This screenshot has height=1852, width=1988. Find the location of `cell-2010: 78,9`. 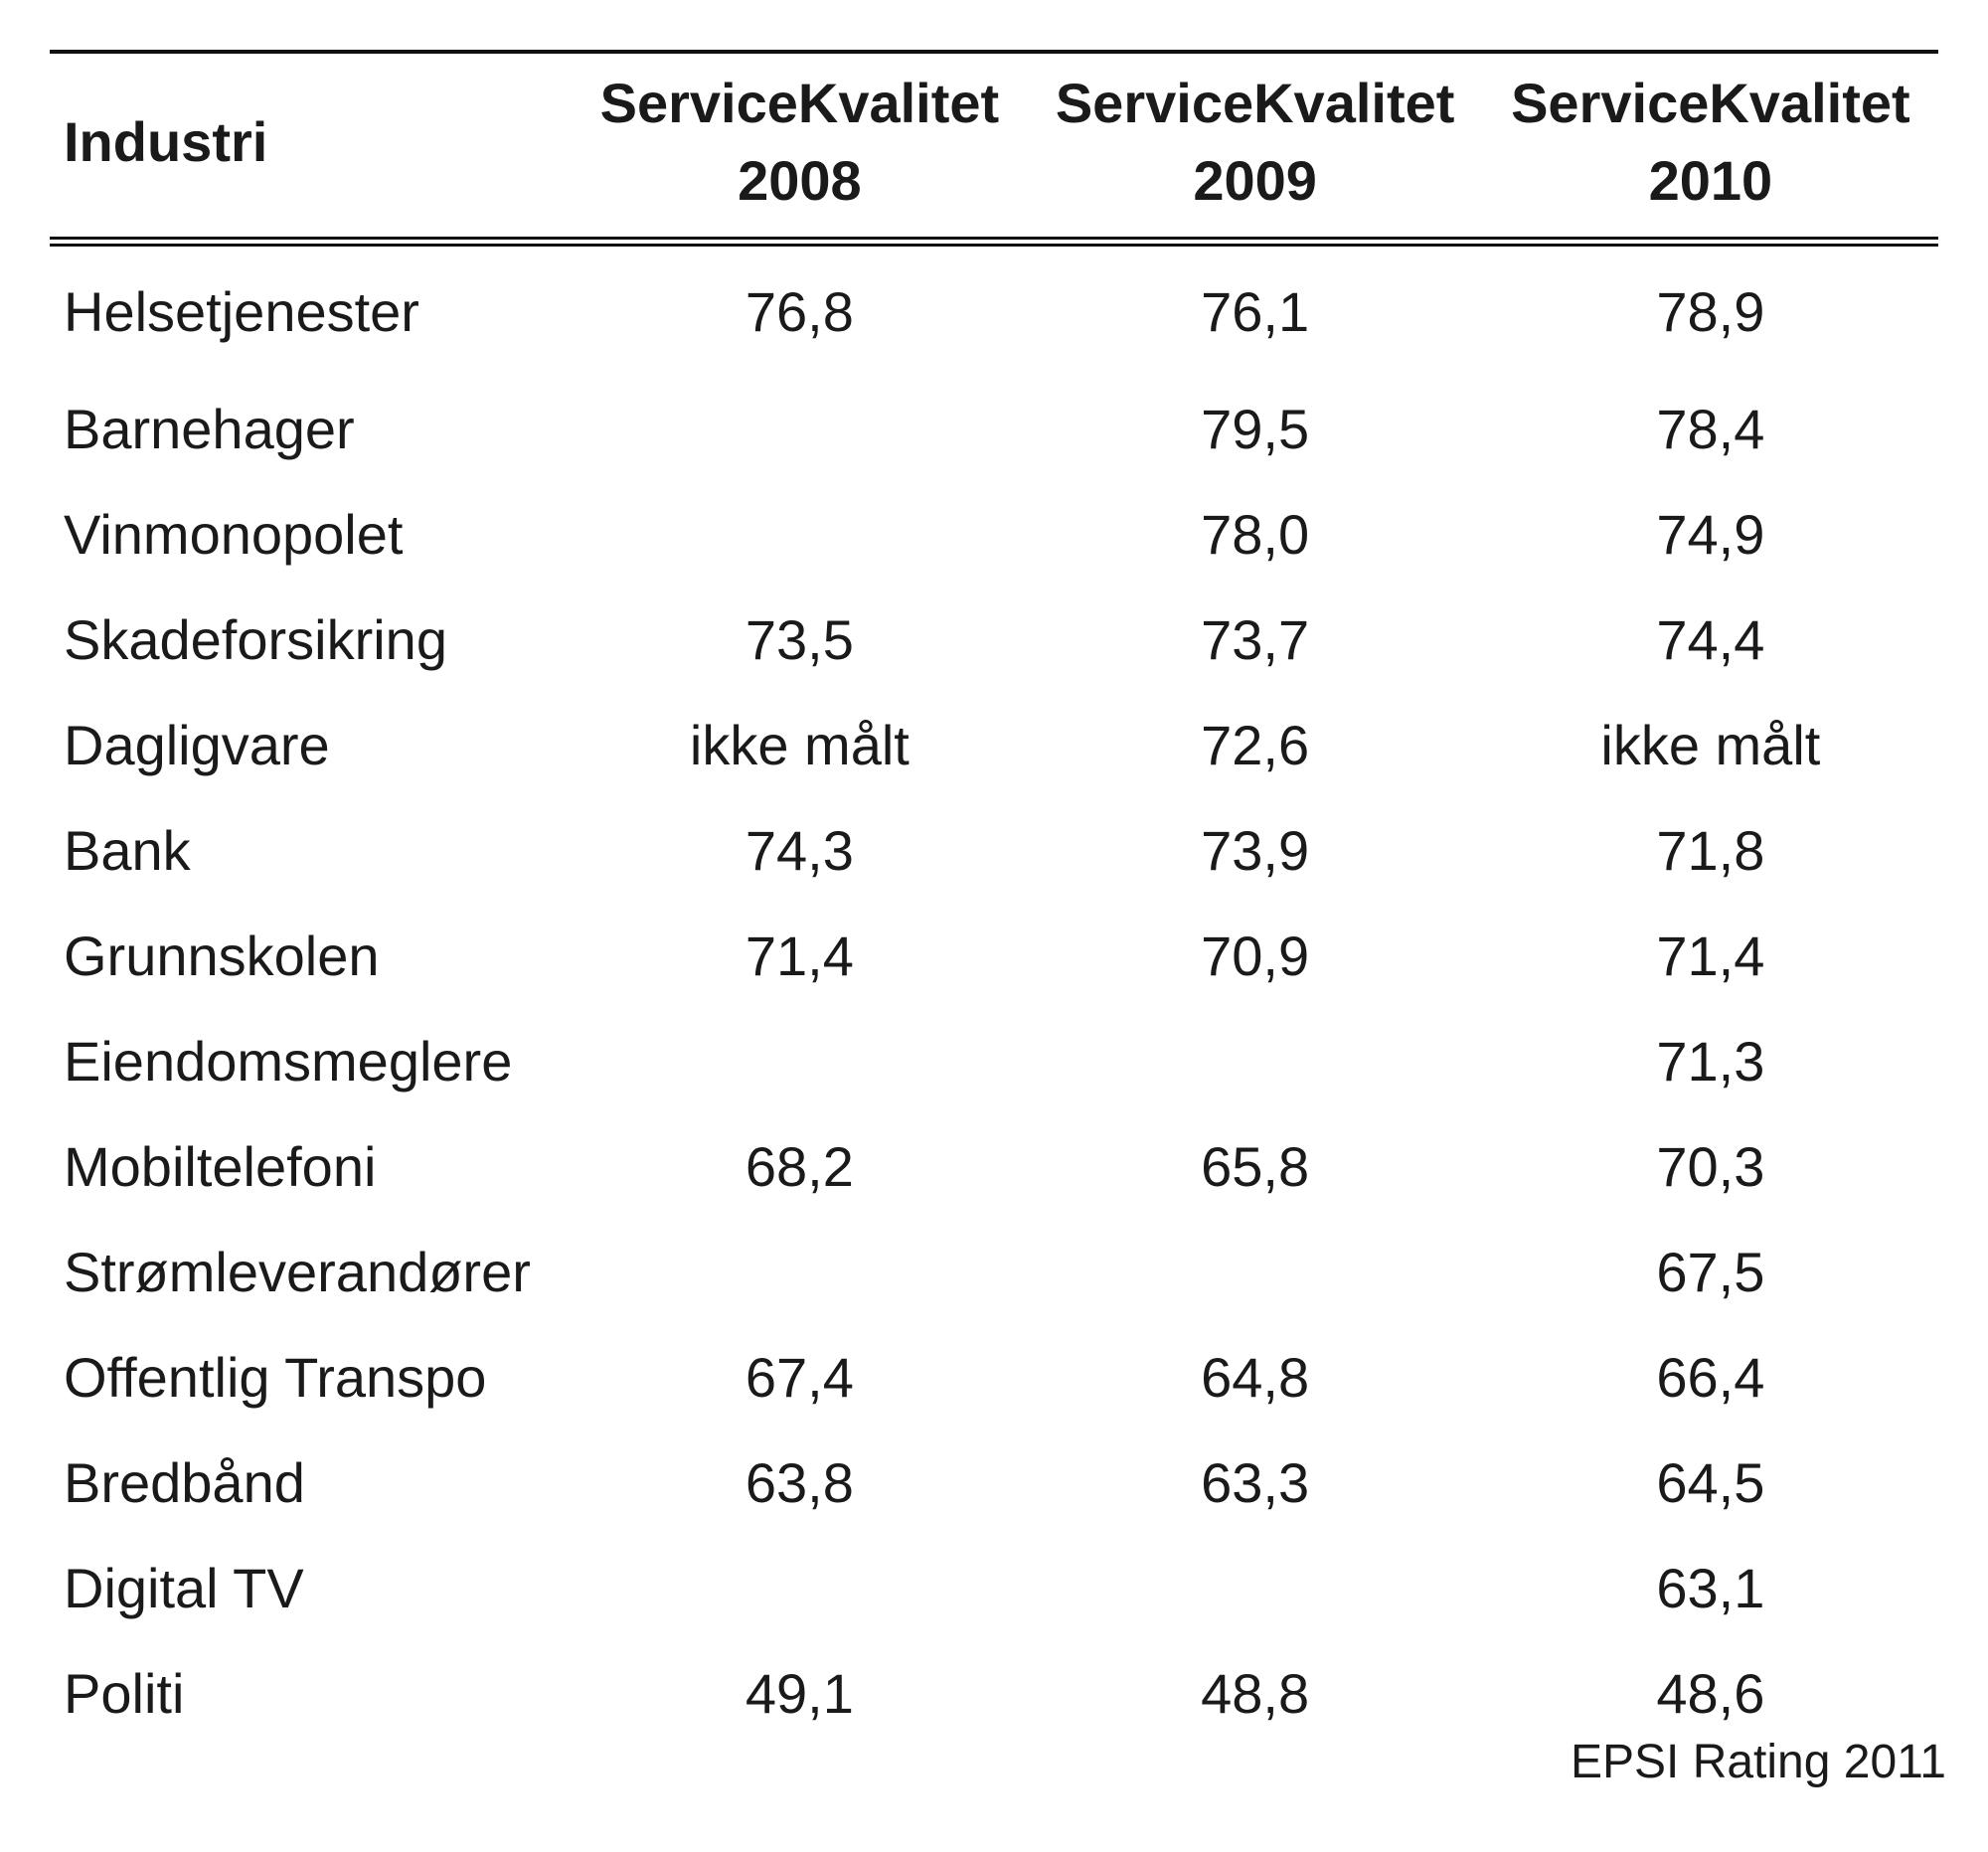

cell-2010: 78,9 is located at coordinates (1710, 311).